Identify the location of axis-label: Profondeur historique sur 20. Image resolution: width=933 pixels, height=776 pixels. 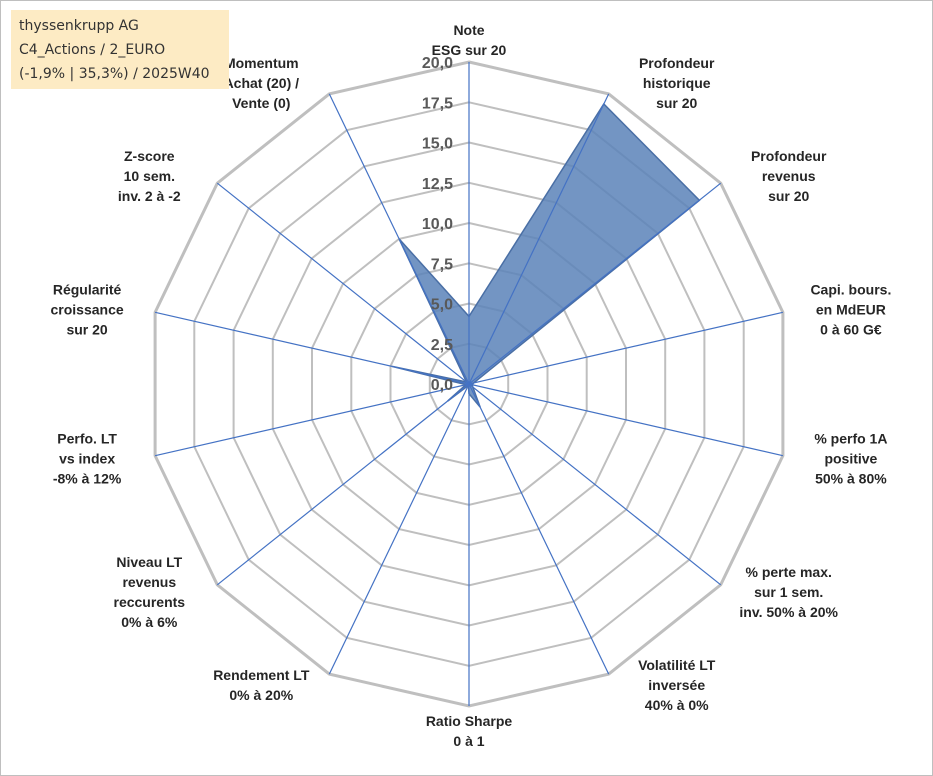
(677, 83).